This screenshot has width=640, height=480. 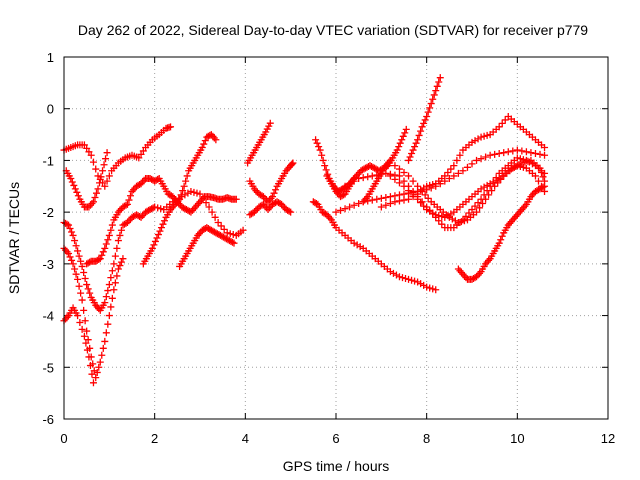 What do you see at coordinates (426, 438) in the screenshot?
I see `x-tick-label: 8` at bounding box center [426, 438].